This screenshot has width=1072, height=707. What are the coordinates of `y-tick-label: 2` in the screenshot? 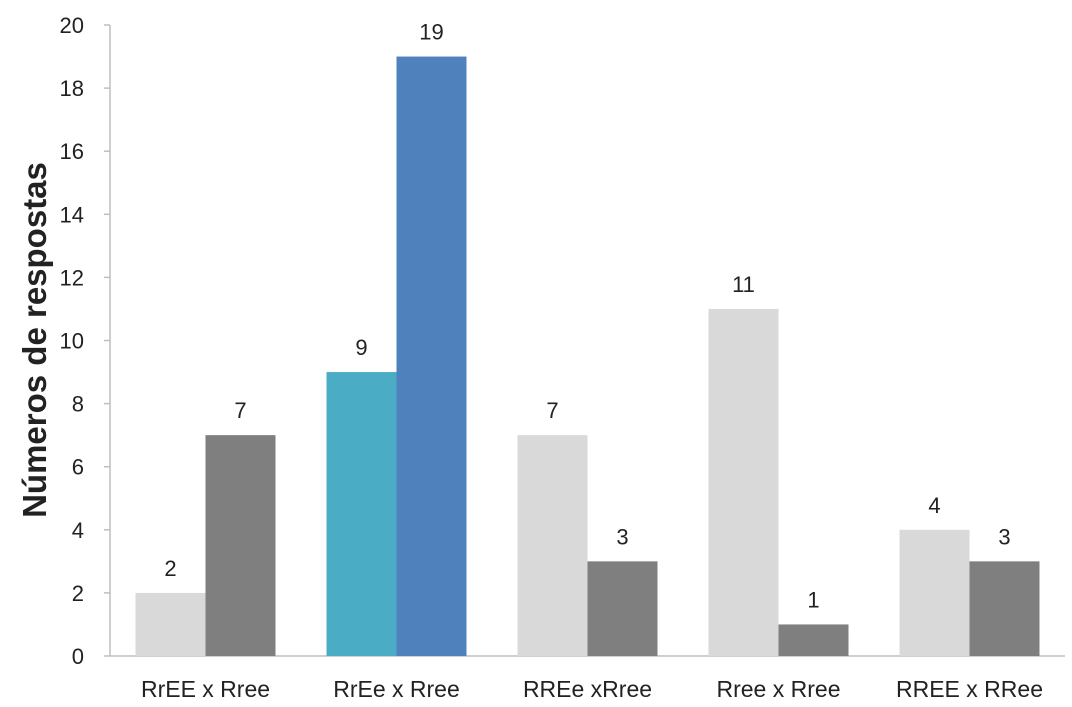 It's located at (78, 593).